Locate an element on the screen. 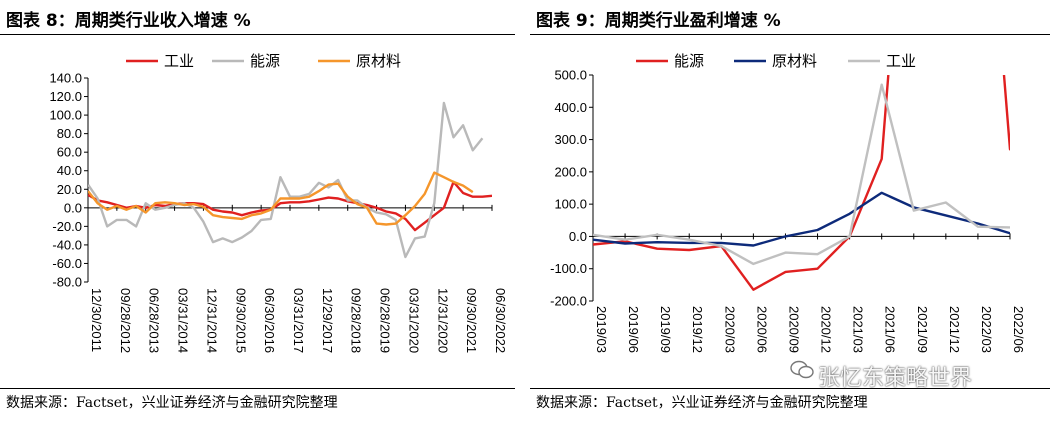 This screenshot has width=1050, height=421. right-title-rule is located at coordinates (790, 34).